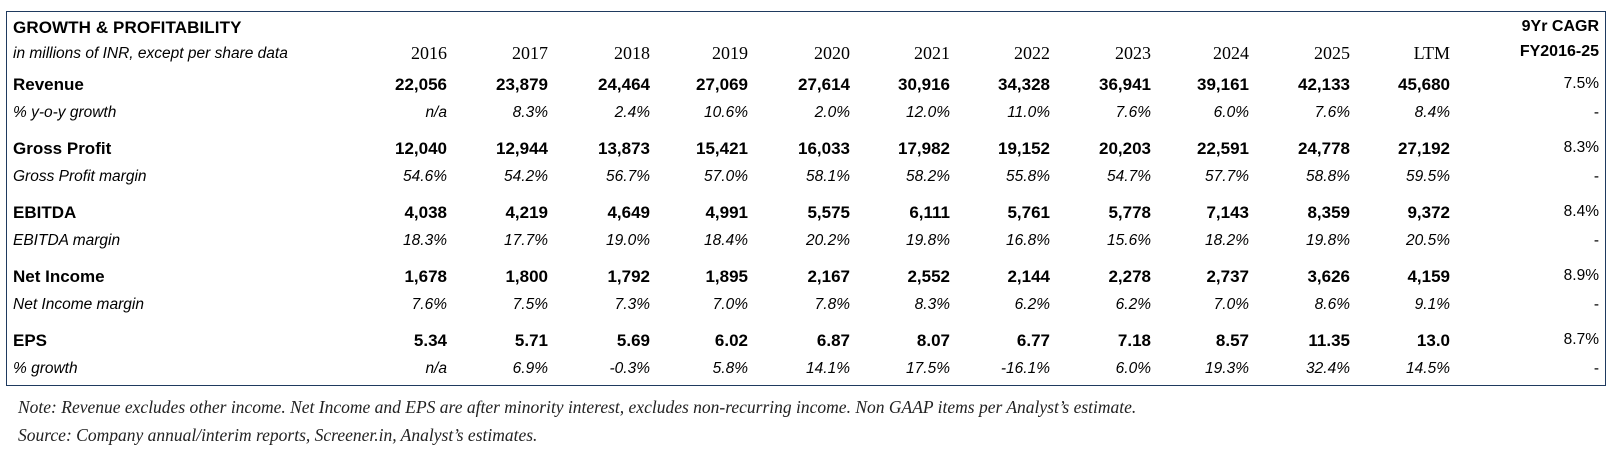 Image resolution: width=1617 pixels, height=456 pixels. Describe the element at coordinates (526, 176) in the screenshot. I see `table-cell: 54.2%` at that location.